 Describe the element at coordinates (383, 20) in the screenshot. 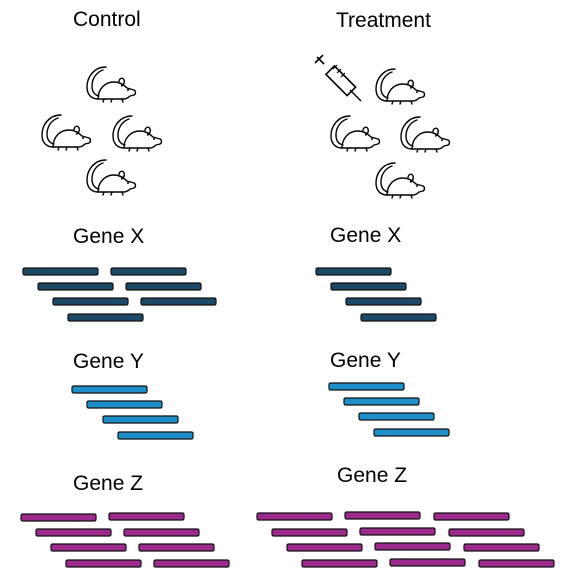

I see `treatment-title: Treatment` at that location.